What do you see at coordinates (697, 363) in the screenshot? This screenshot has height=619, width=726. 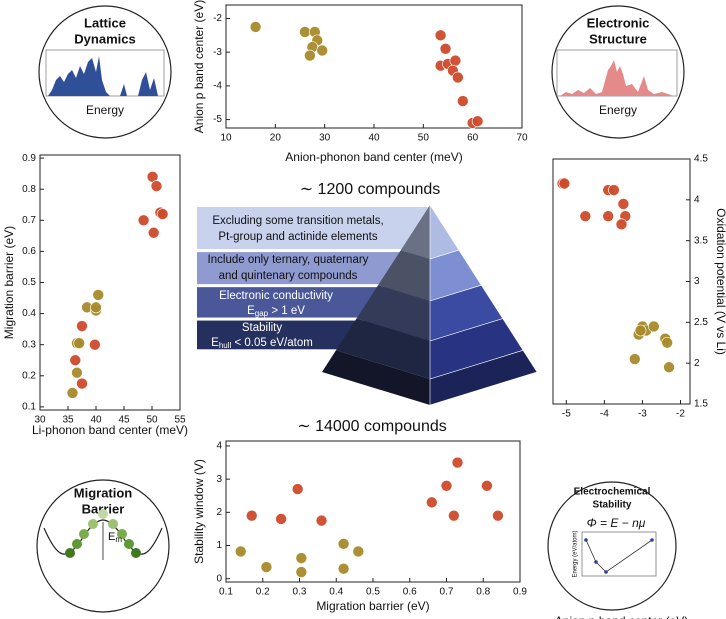 I see `y-tick-label: 2` at bounding box center [697, 363].